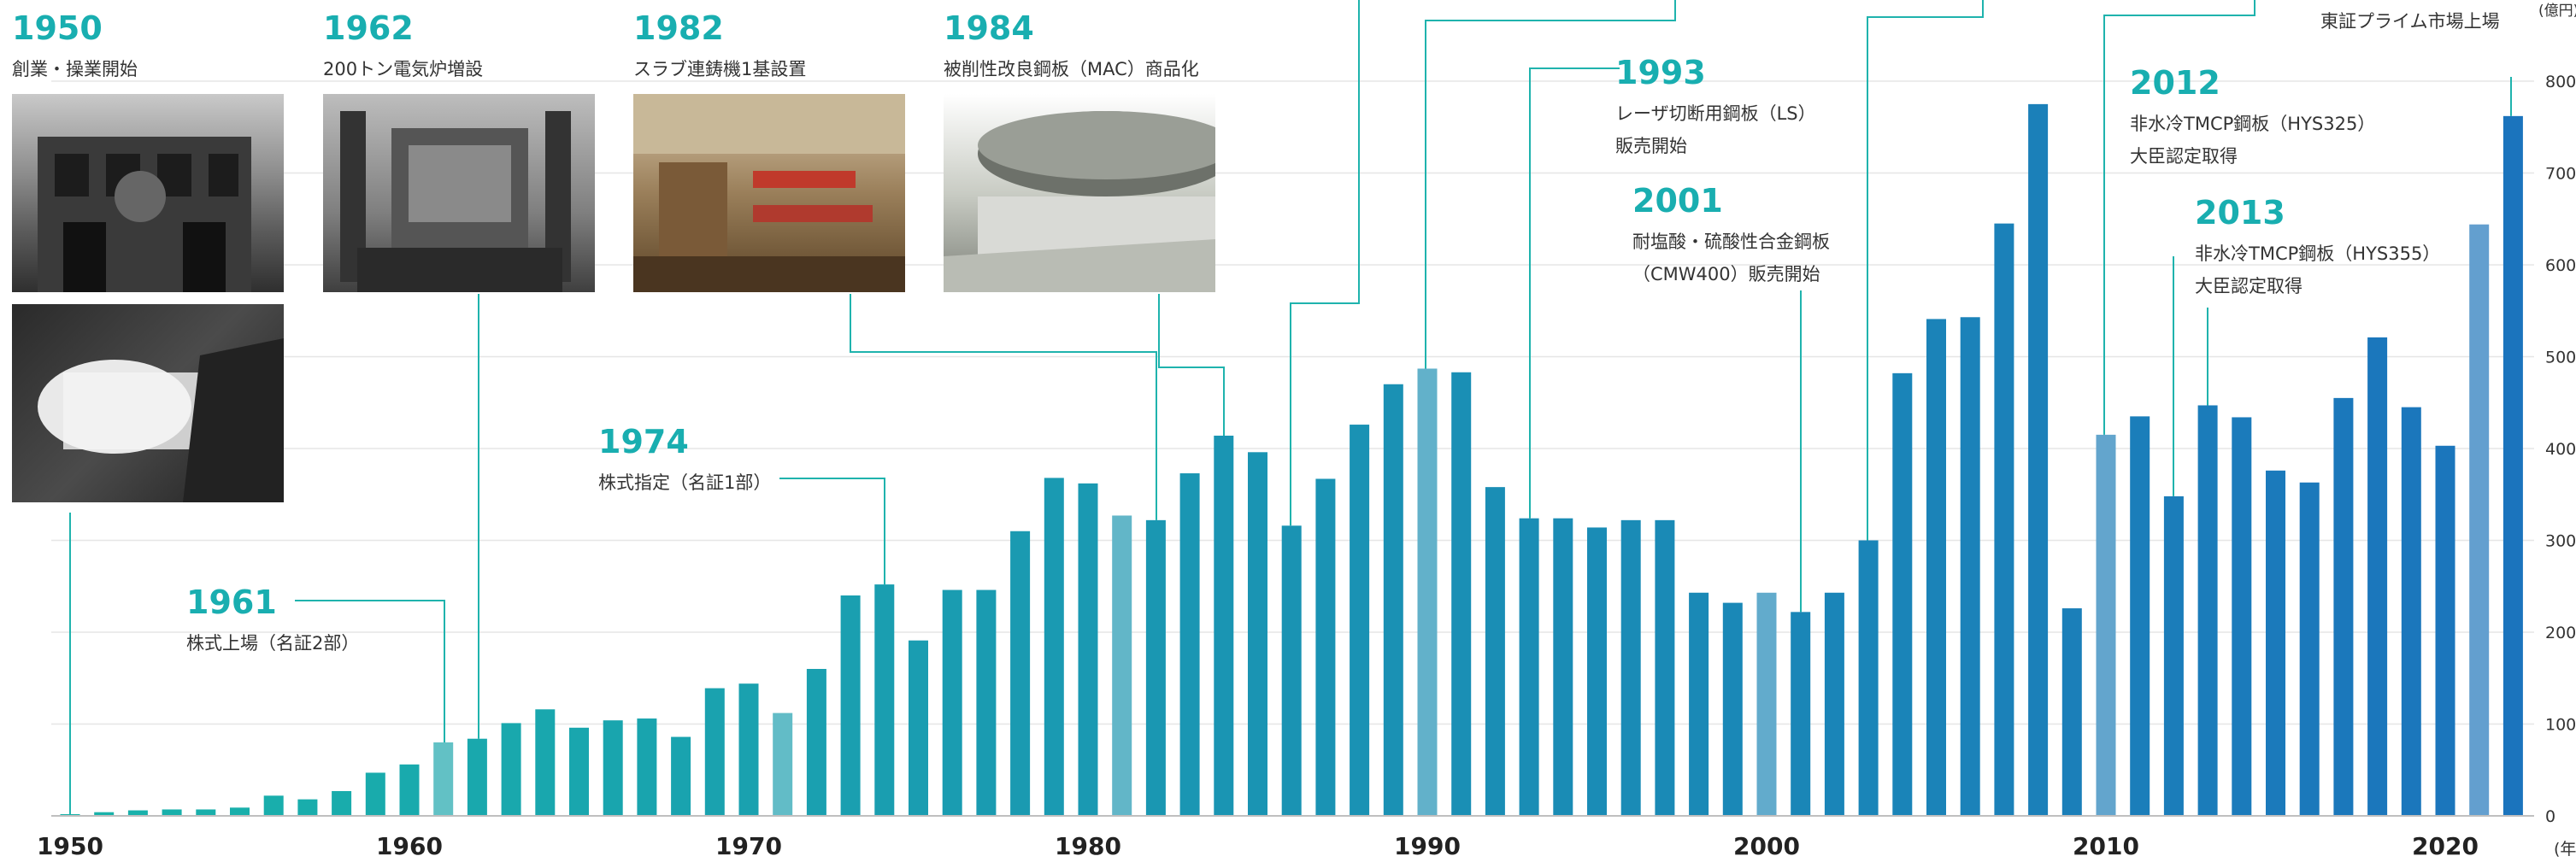 This screenshot has height=862, width=2576. Describe the element at coordinates (1715, 113) in the screenshot. I see `event-text-1993-0: レーザ切断用鋼板（LS）` at that location.